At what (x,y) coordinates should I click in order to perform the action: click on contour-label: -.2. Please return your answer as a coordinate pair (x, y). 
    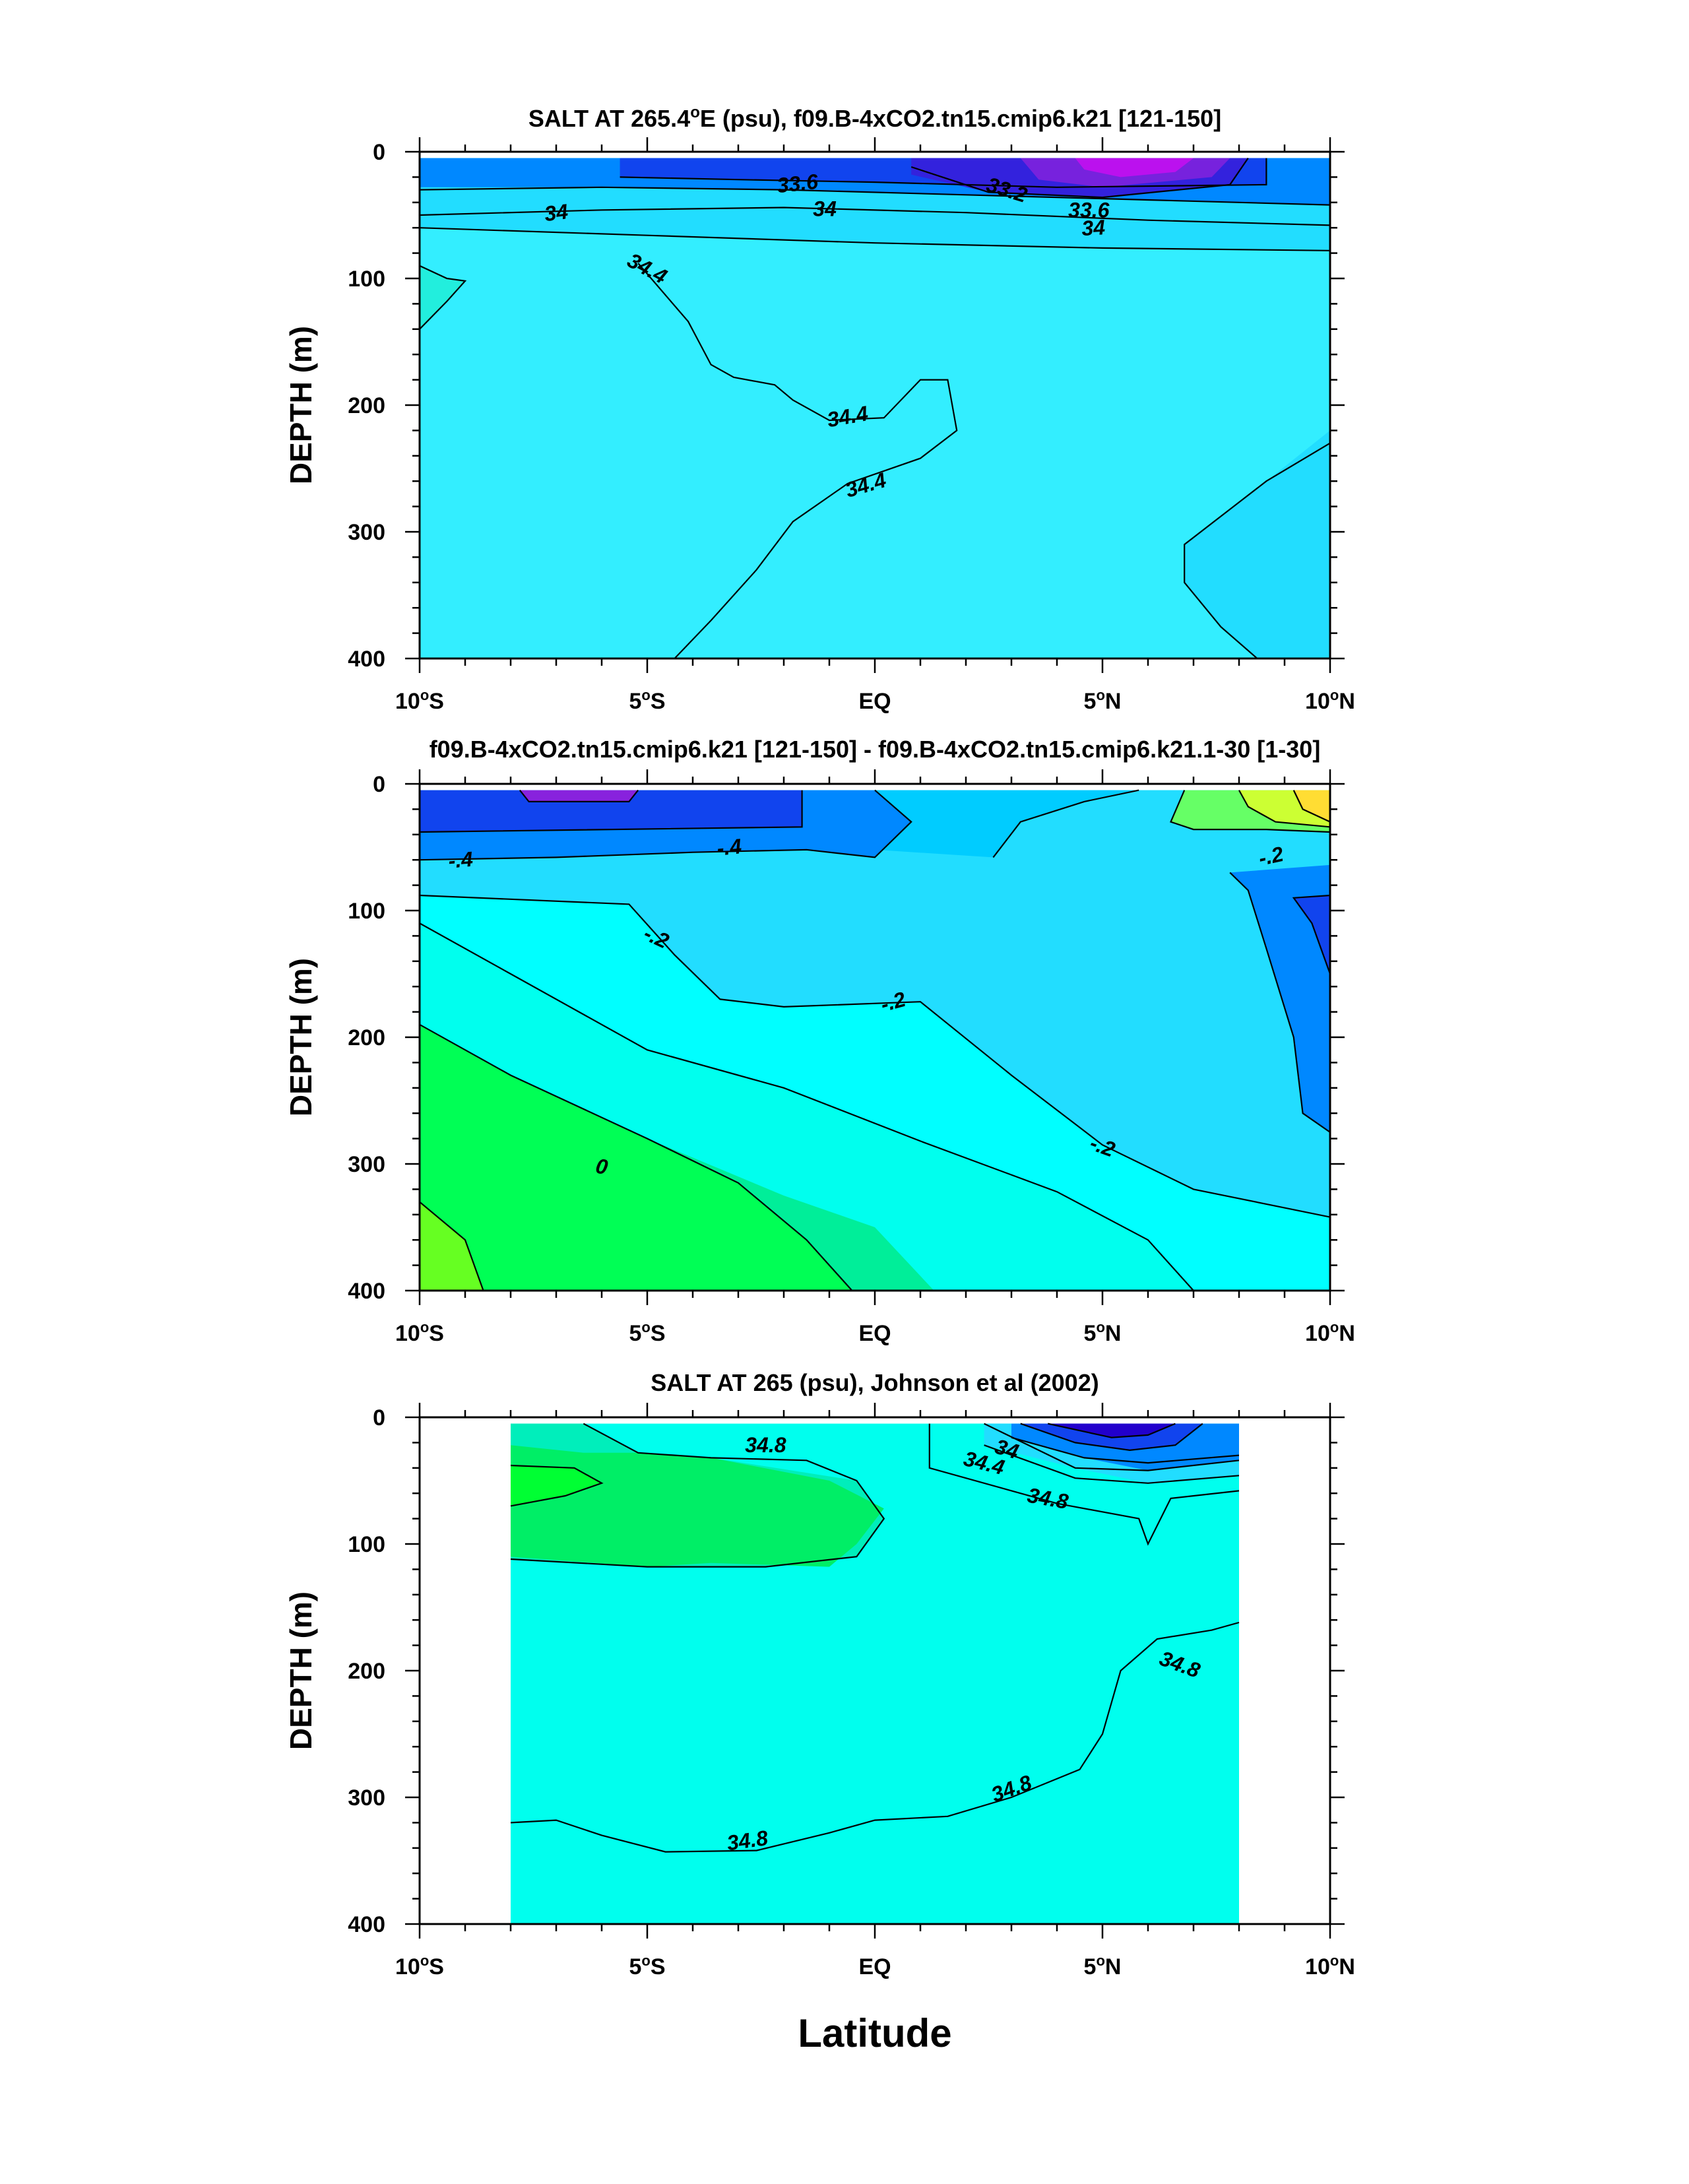
    Looking at the image, I should click on (1270, 856).